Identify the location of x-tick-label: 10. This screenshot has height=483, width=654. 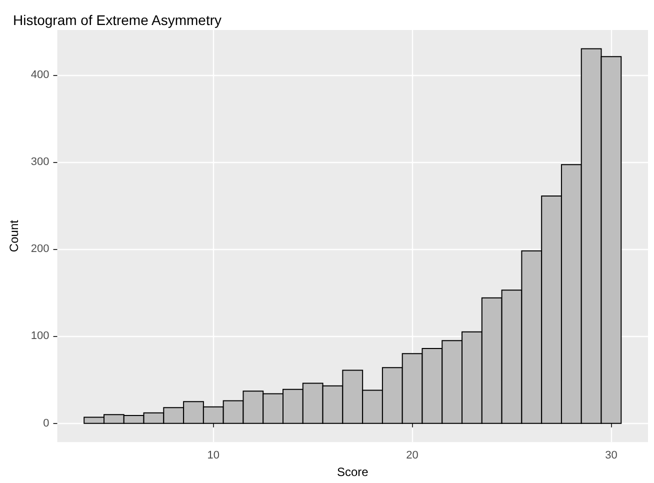
(213, 456).